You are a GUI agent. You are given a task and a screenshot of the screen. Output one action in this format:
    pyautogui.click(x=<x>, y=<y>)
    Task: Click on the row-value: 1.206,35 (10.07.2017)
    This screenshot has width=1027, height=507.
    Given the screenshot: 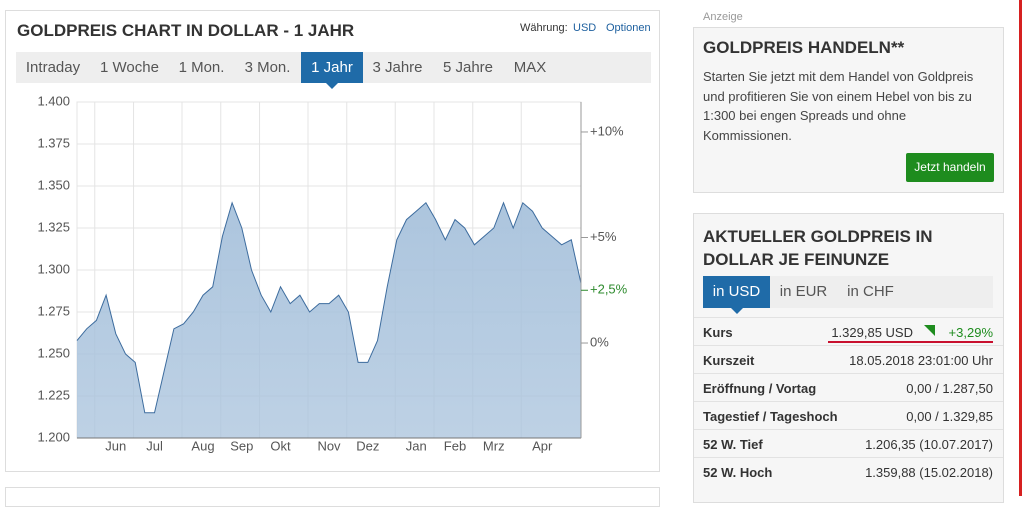 What is the action you would take?
    pyautogui.click(x=929, y=444)
    